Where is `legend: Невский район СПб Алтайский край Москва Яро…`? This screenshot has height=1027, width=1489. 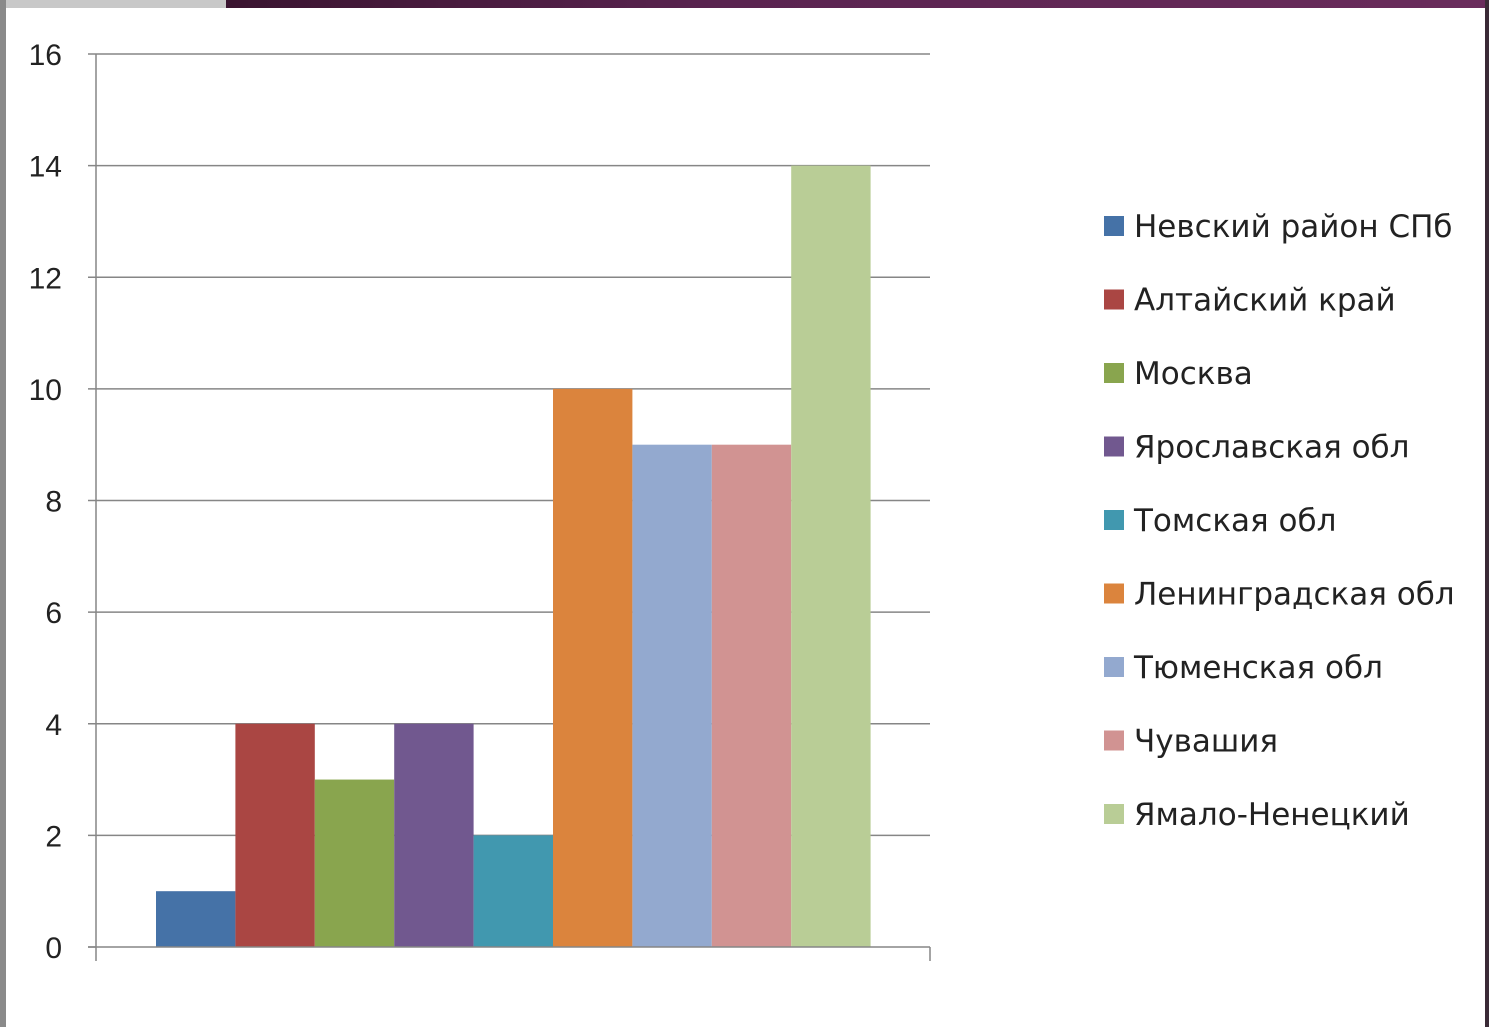
legend: Невский район СПб Алтайский край Москва Яро… is located at coordinates (1279, 521).